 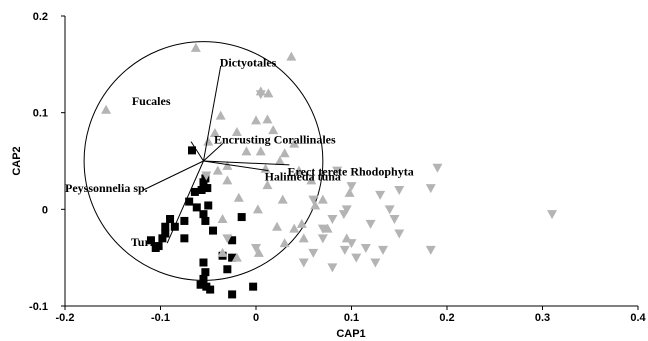 I want to click on x-tick-label: 0, so click(x=256, y=318).